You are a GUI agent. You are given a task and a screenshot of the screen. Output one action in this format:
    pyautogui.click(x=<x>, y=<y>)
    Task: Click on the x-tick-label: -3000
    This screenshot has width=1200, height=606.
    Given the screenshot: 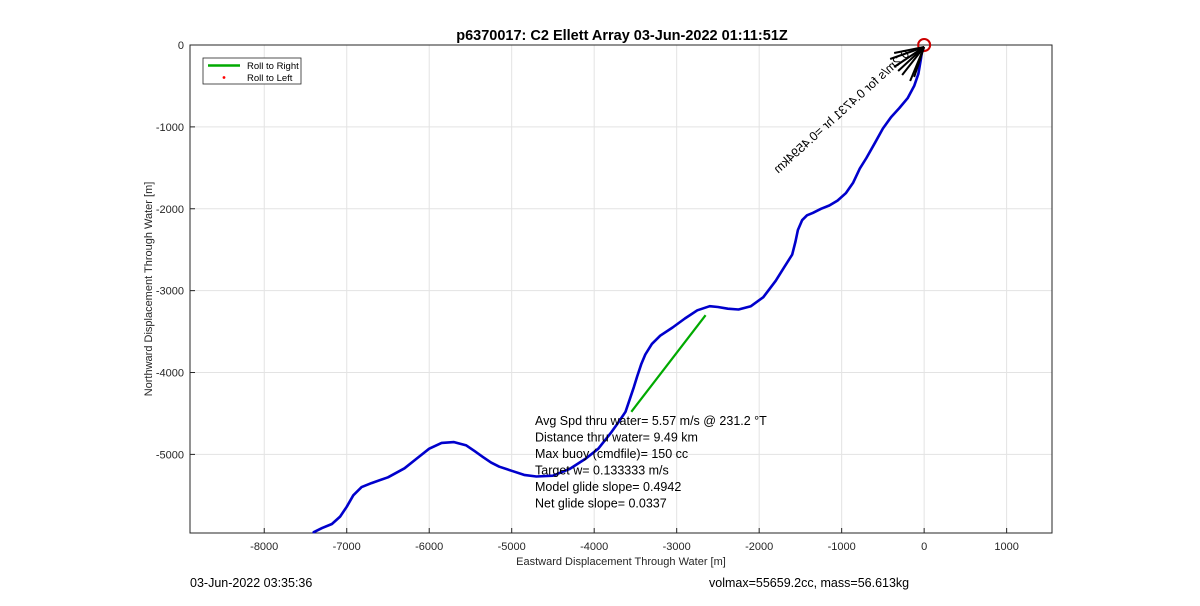 What is the action you would take?
    pyautogui.click(x=677, y=547)
    